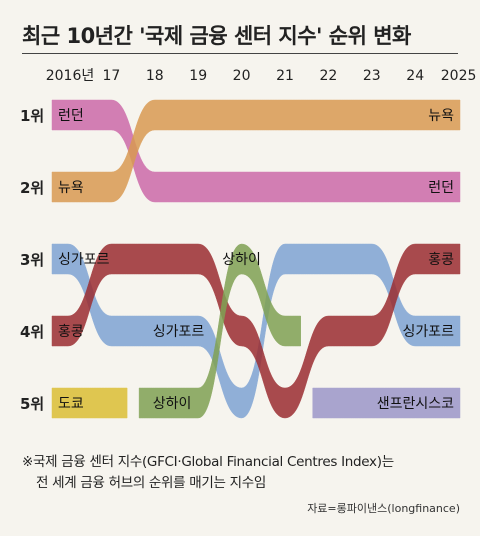 Image resolution: width=480 pixels, height=536 pixels. Describe the element at coordinates (71, 404) in the screenshot. I see `band-label: 도쿄` at that location.